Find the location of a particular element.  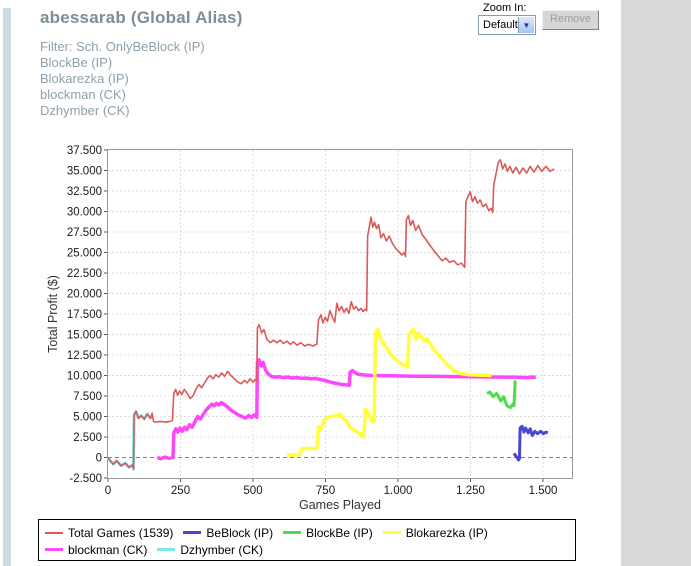

x-tick-label: 250 is located at coordinates (180, 491).